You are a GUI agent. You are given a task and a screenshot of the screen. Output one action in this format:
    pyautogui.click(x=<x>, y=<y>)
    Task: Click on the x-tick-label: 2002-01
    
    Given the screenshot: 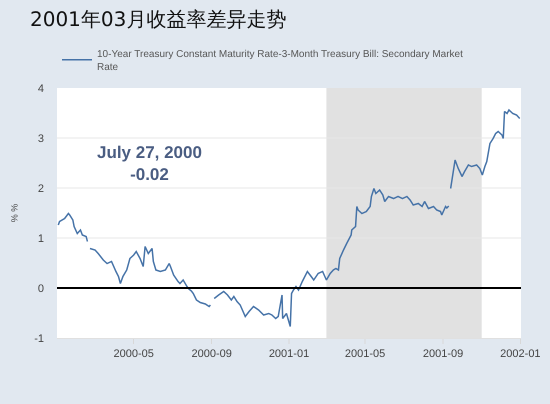 What is the action you would take?
    pyautogui.click(x=520, y=354)
    